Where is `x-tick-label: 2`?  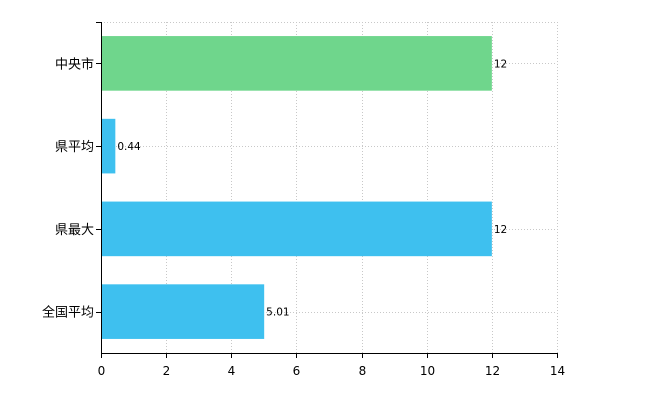 x-tick-label: 2 is located at coordinates (167, 371).